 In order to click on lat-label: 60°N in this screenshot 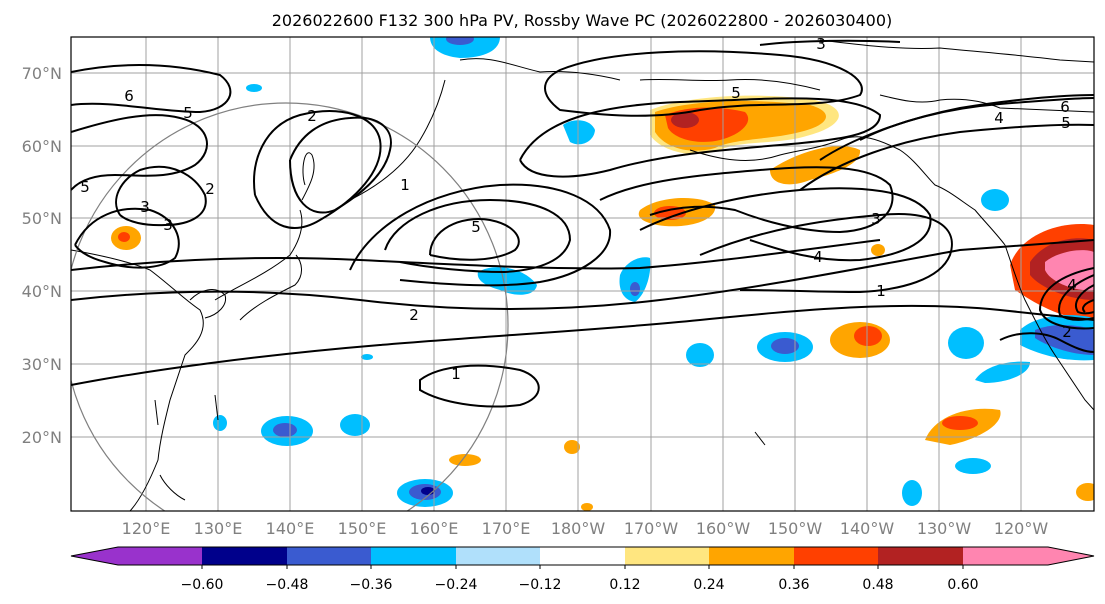, I will do `click(42, 146)`.